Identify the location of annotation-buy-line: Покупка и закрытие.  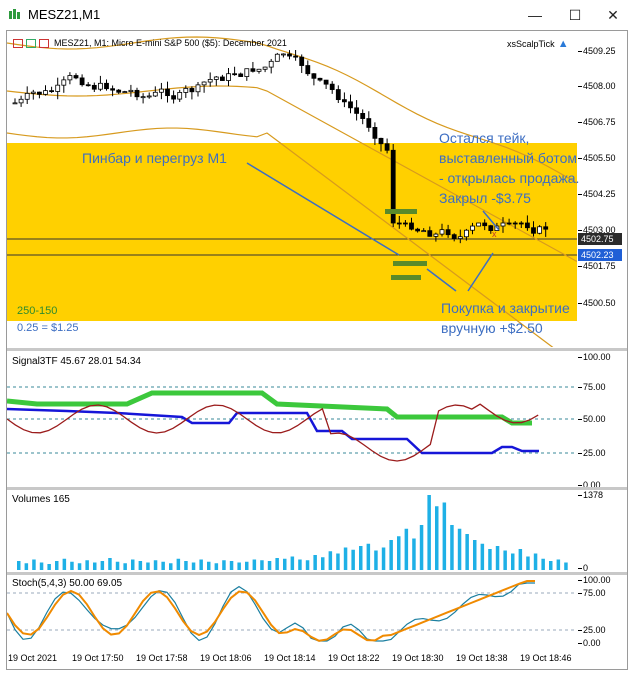
(505, 308).